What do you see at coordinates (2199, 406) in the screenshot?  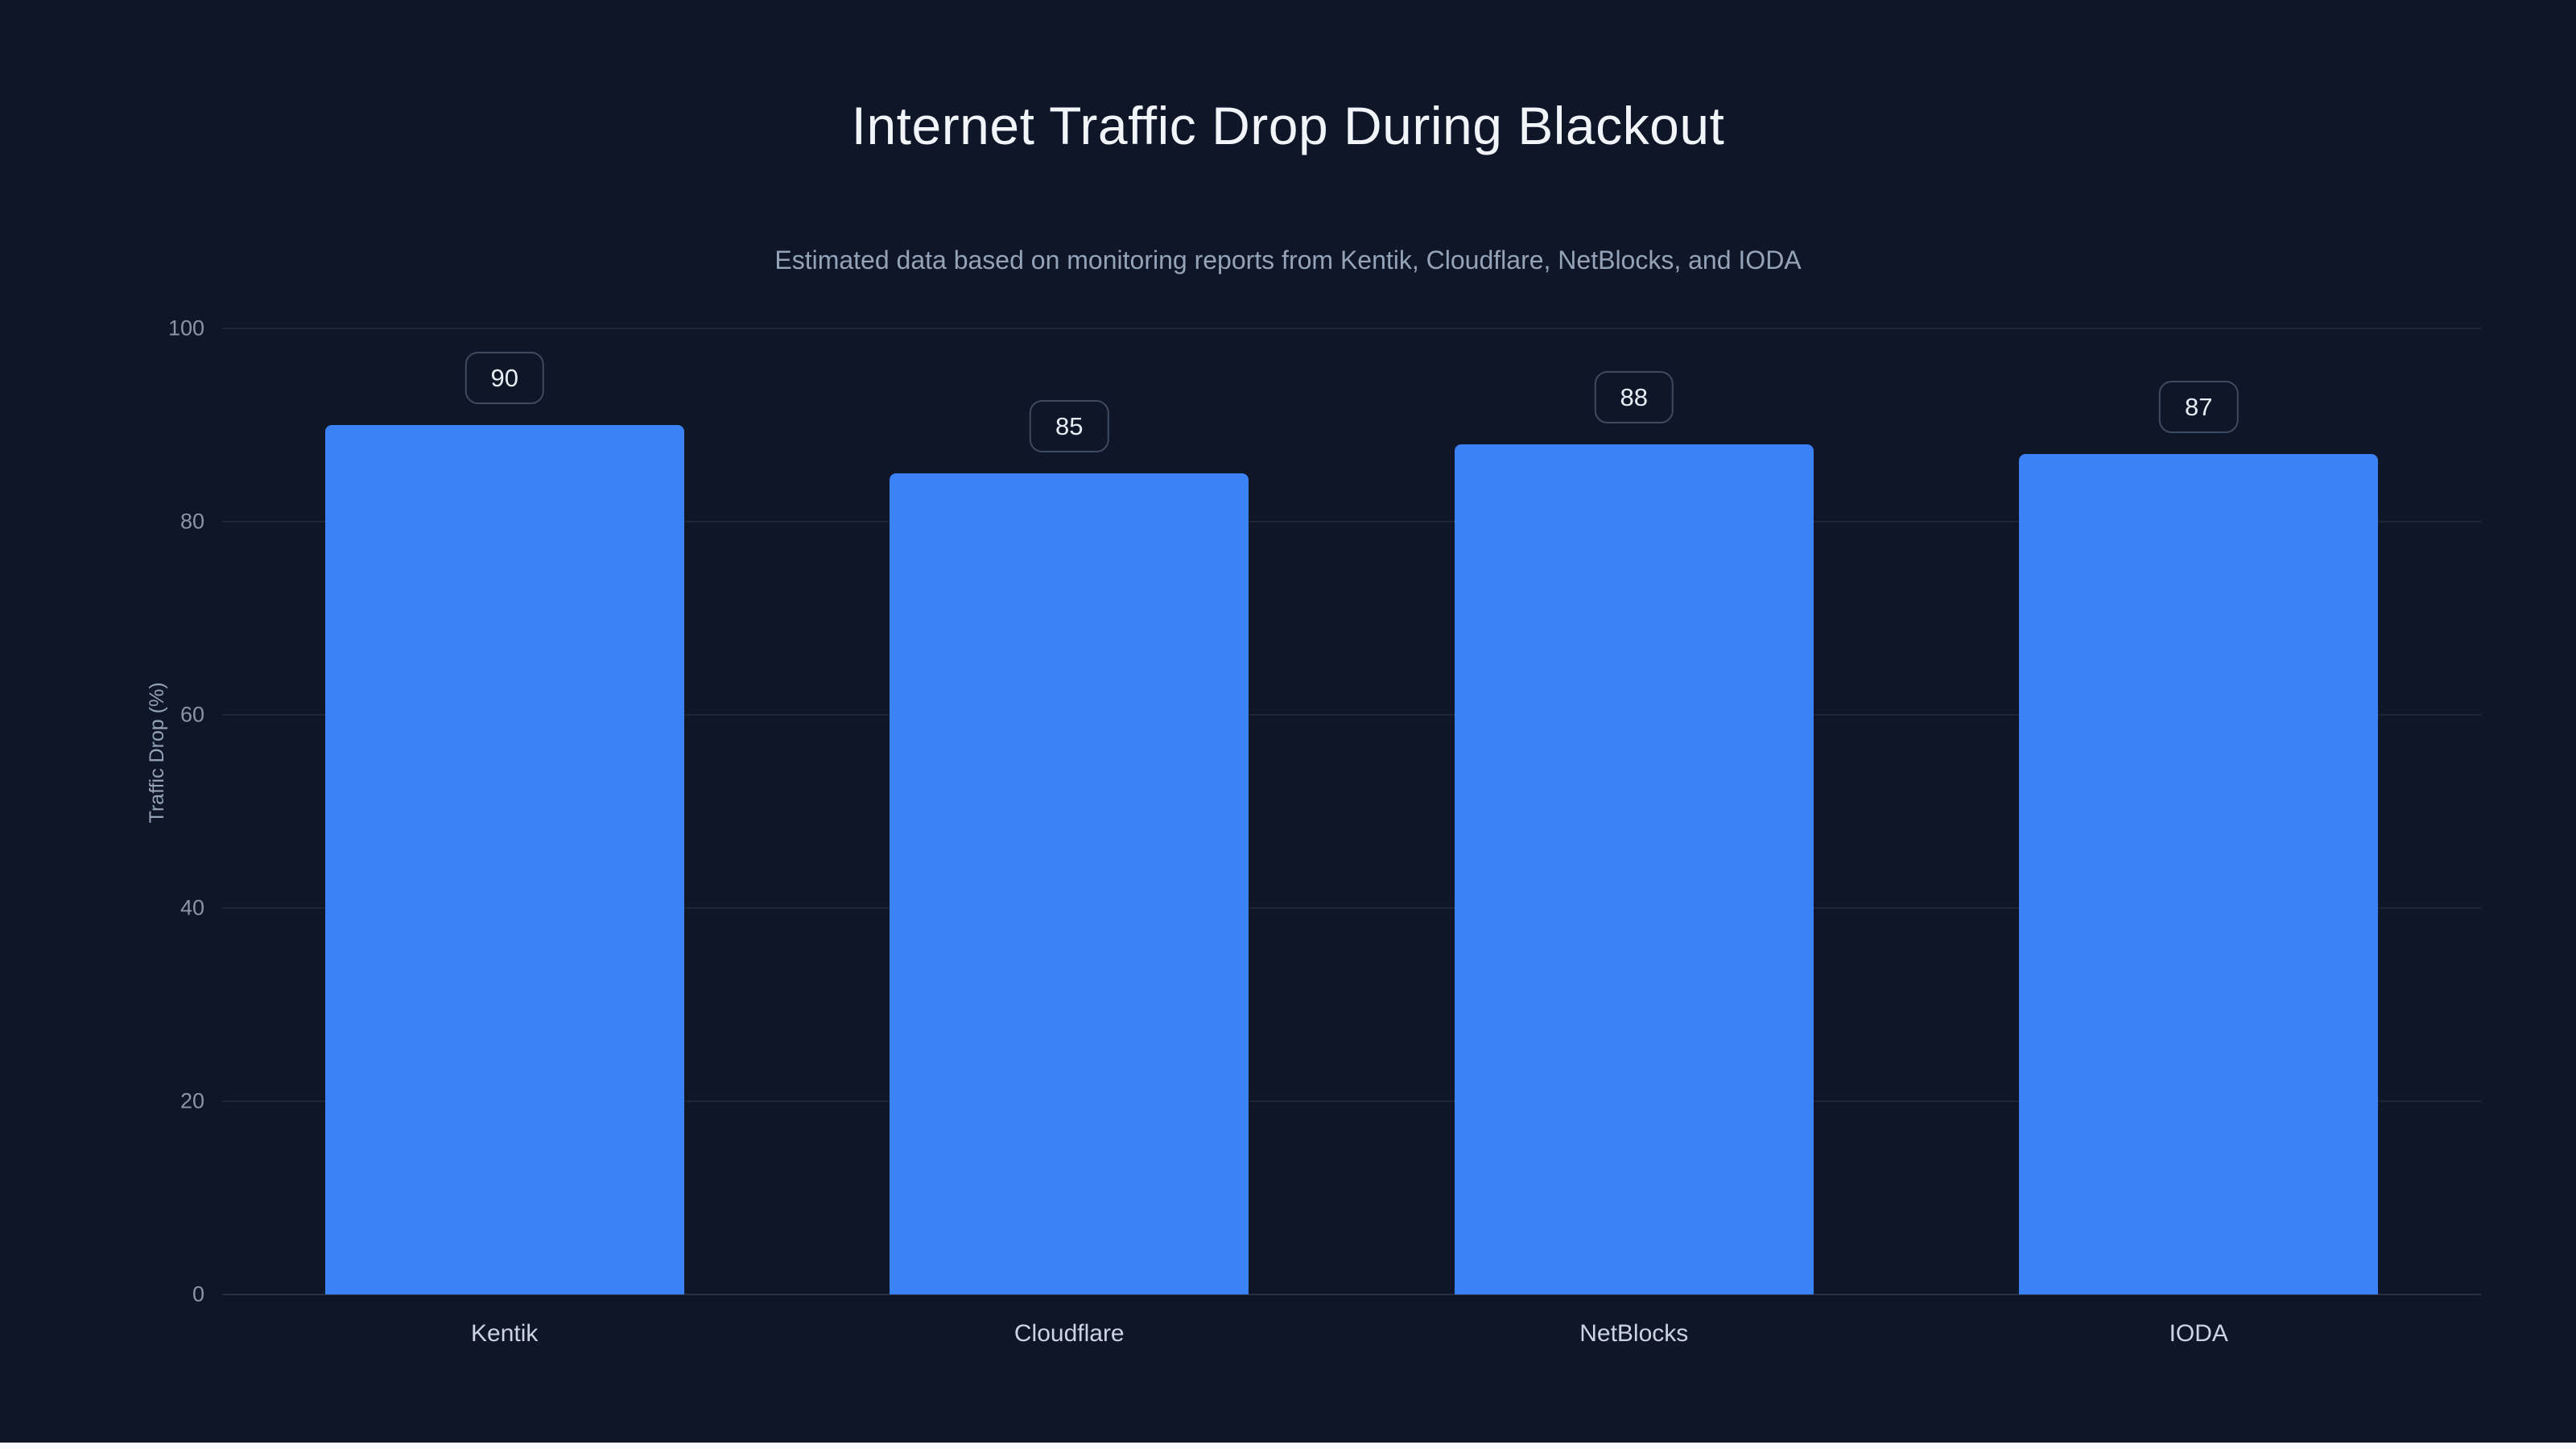 I see `bar-value-badge: 87` at bounding box center [2199, 406].